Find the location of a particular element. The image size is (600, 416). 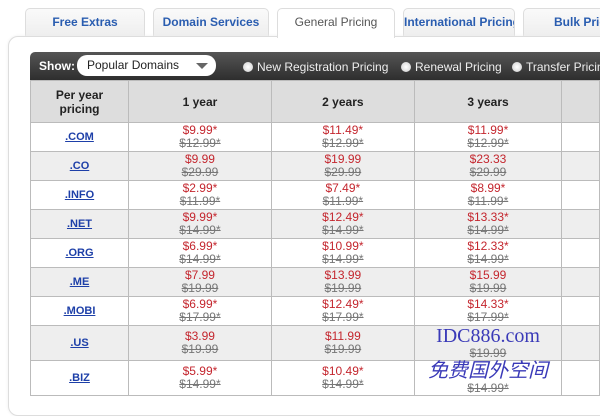

table-header-row: Per year pricing 1 year 2 years 3 years is located at coordinates (315, 101).